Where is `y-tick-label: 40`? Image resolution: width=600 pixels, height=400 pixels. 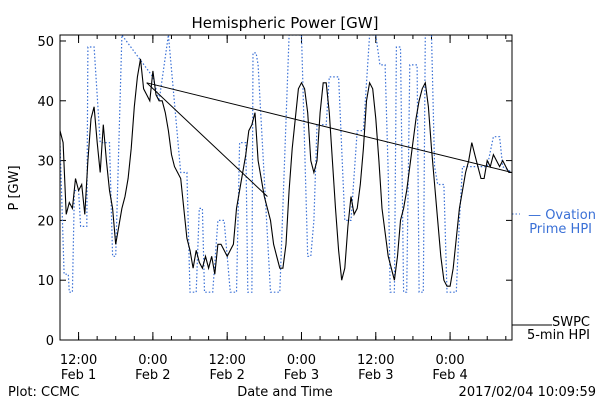 y-tick-label: 40 is located at coordinates (45, 102).